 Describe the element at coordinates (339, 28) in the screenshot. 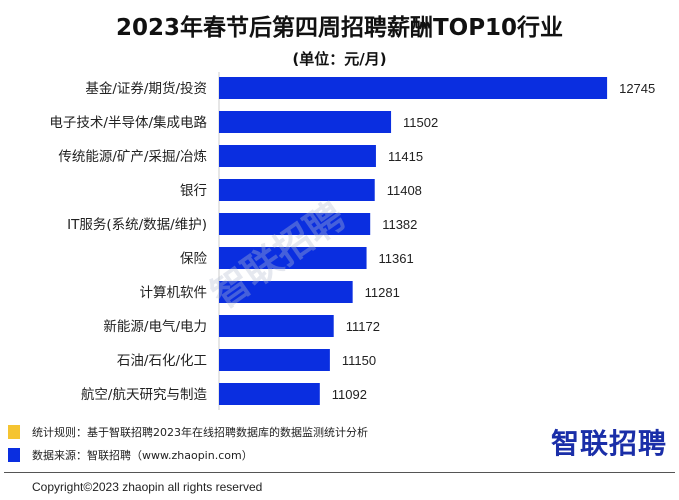

I see `chart-title: 2023年春节后第四周招聘薪酬TOP10行业` at that location.